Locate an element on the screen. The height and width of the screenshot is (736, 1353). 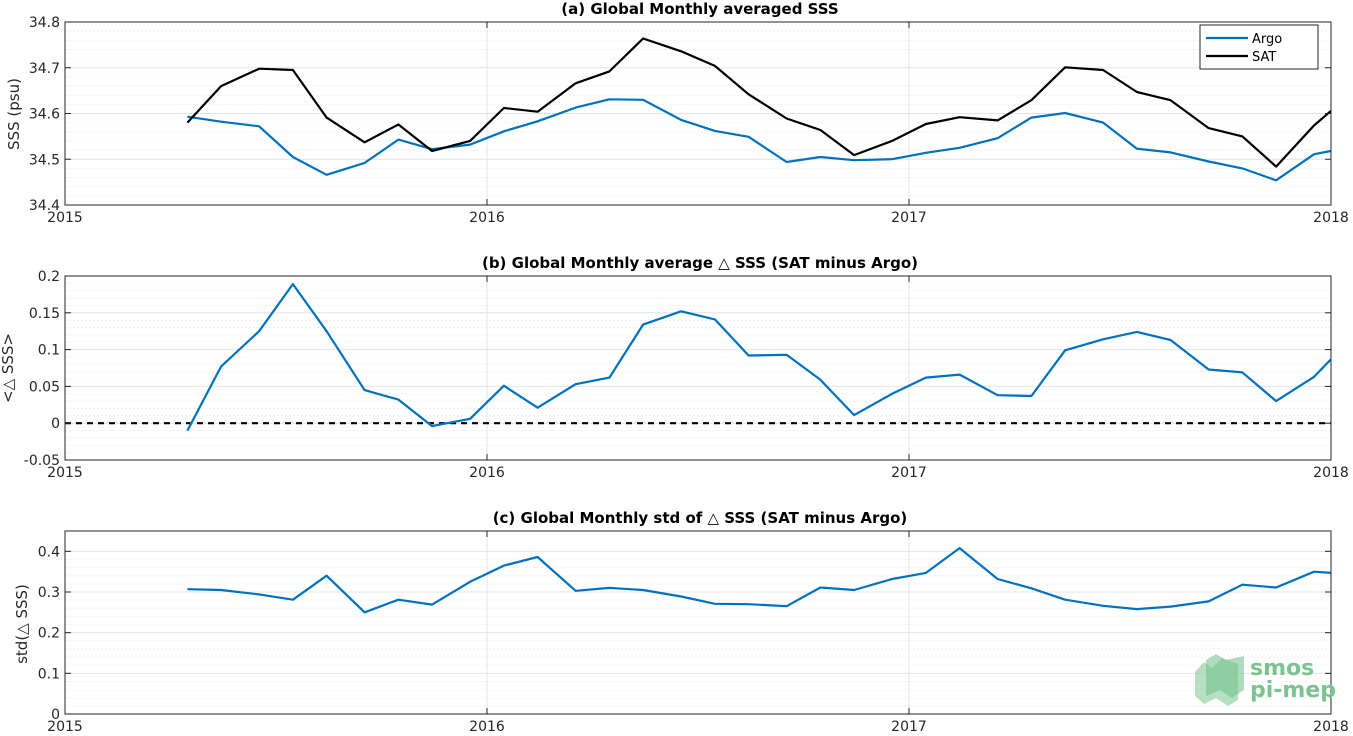
legend-label-sat: SAT is located at coordinates (1264, 57).